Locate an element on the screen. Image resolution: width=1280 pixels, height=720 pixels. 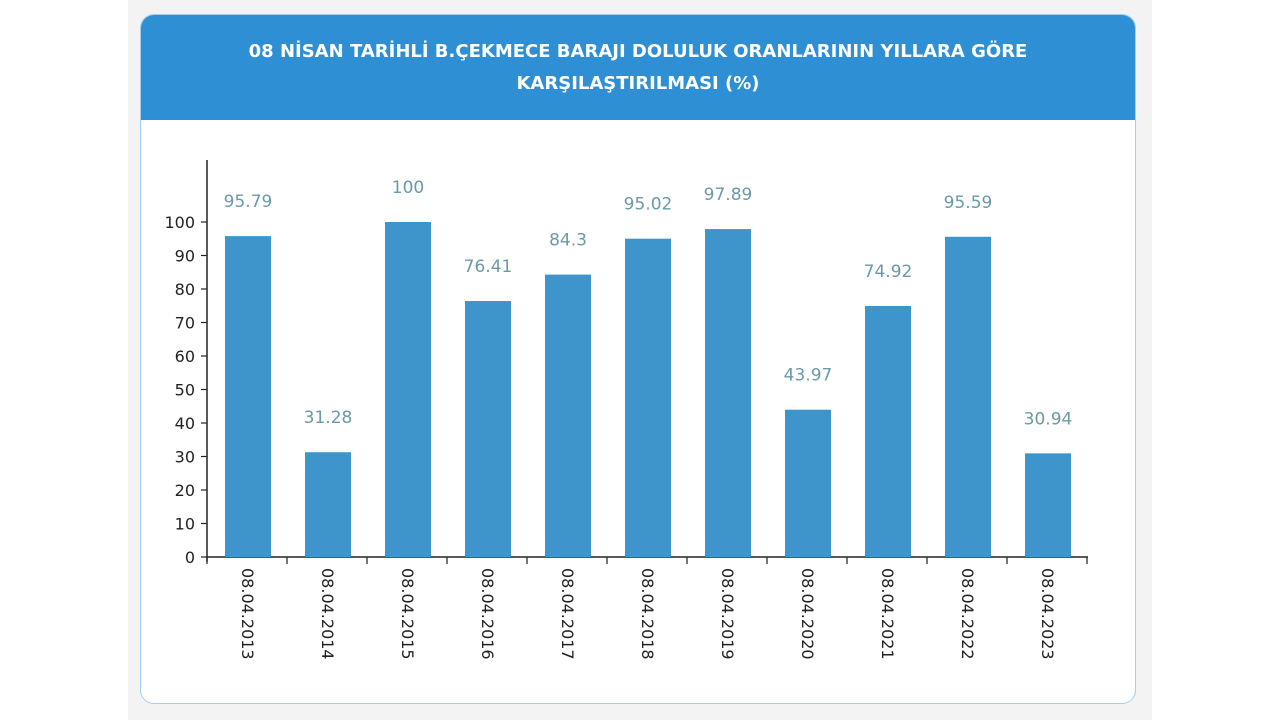
x-tick-label: 08.04.2013 is located at coordinates (247, 614).